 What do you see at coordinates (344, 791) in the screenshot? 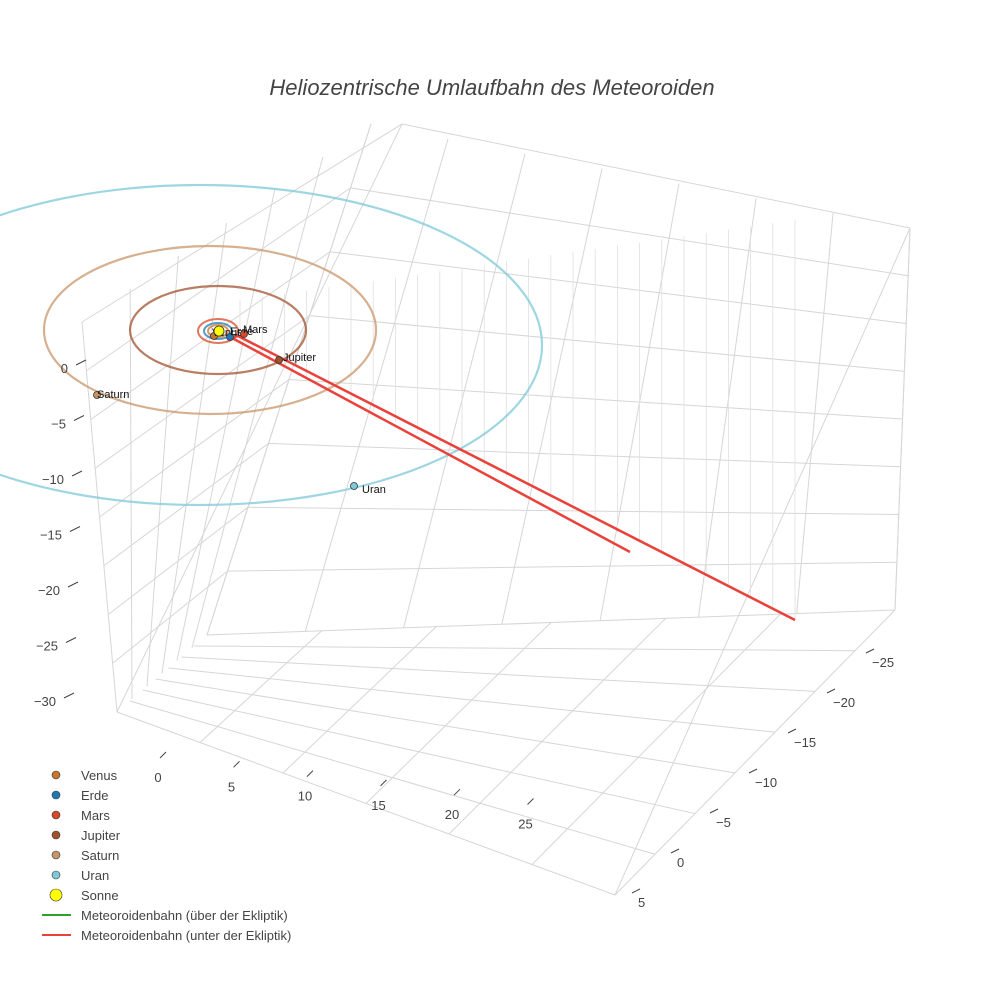
I see `x-axis-ticks: 0 5 10 15 20 25` at bounding box center [344, 791].